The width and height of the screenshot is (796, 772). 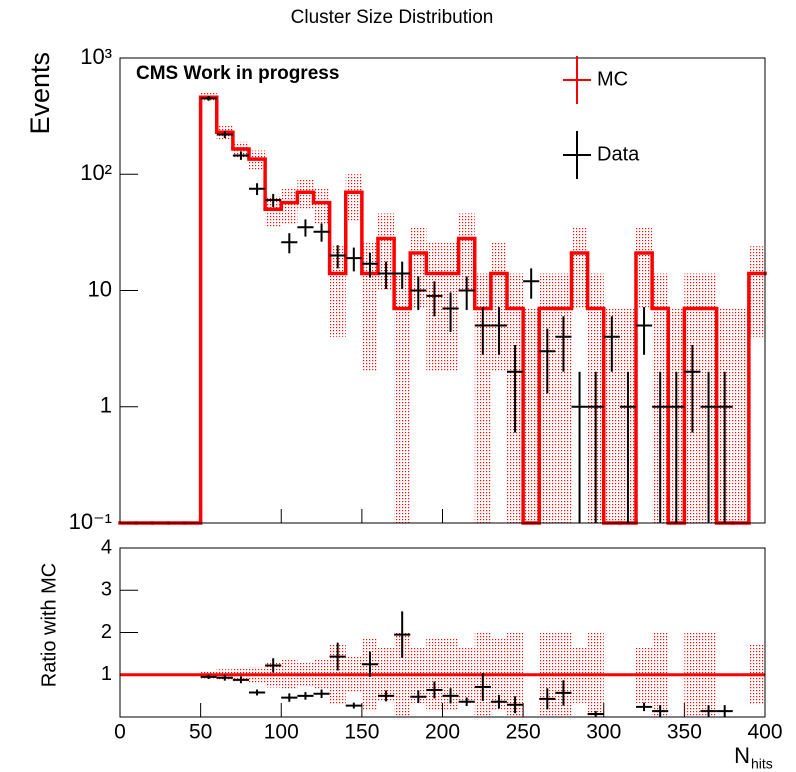 I want to click on legend-label: MC, so click(x=612, y=79).